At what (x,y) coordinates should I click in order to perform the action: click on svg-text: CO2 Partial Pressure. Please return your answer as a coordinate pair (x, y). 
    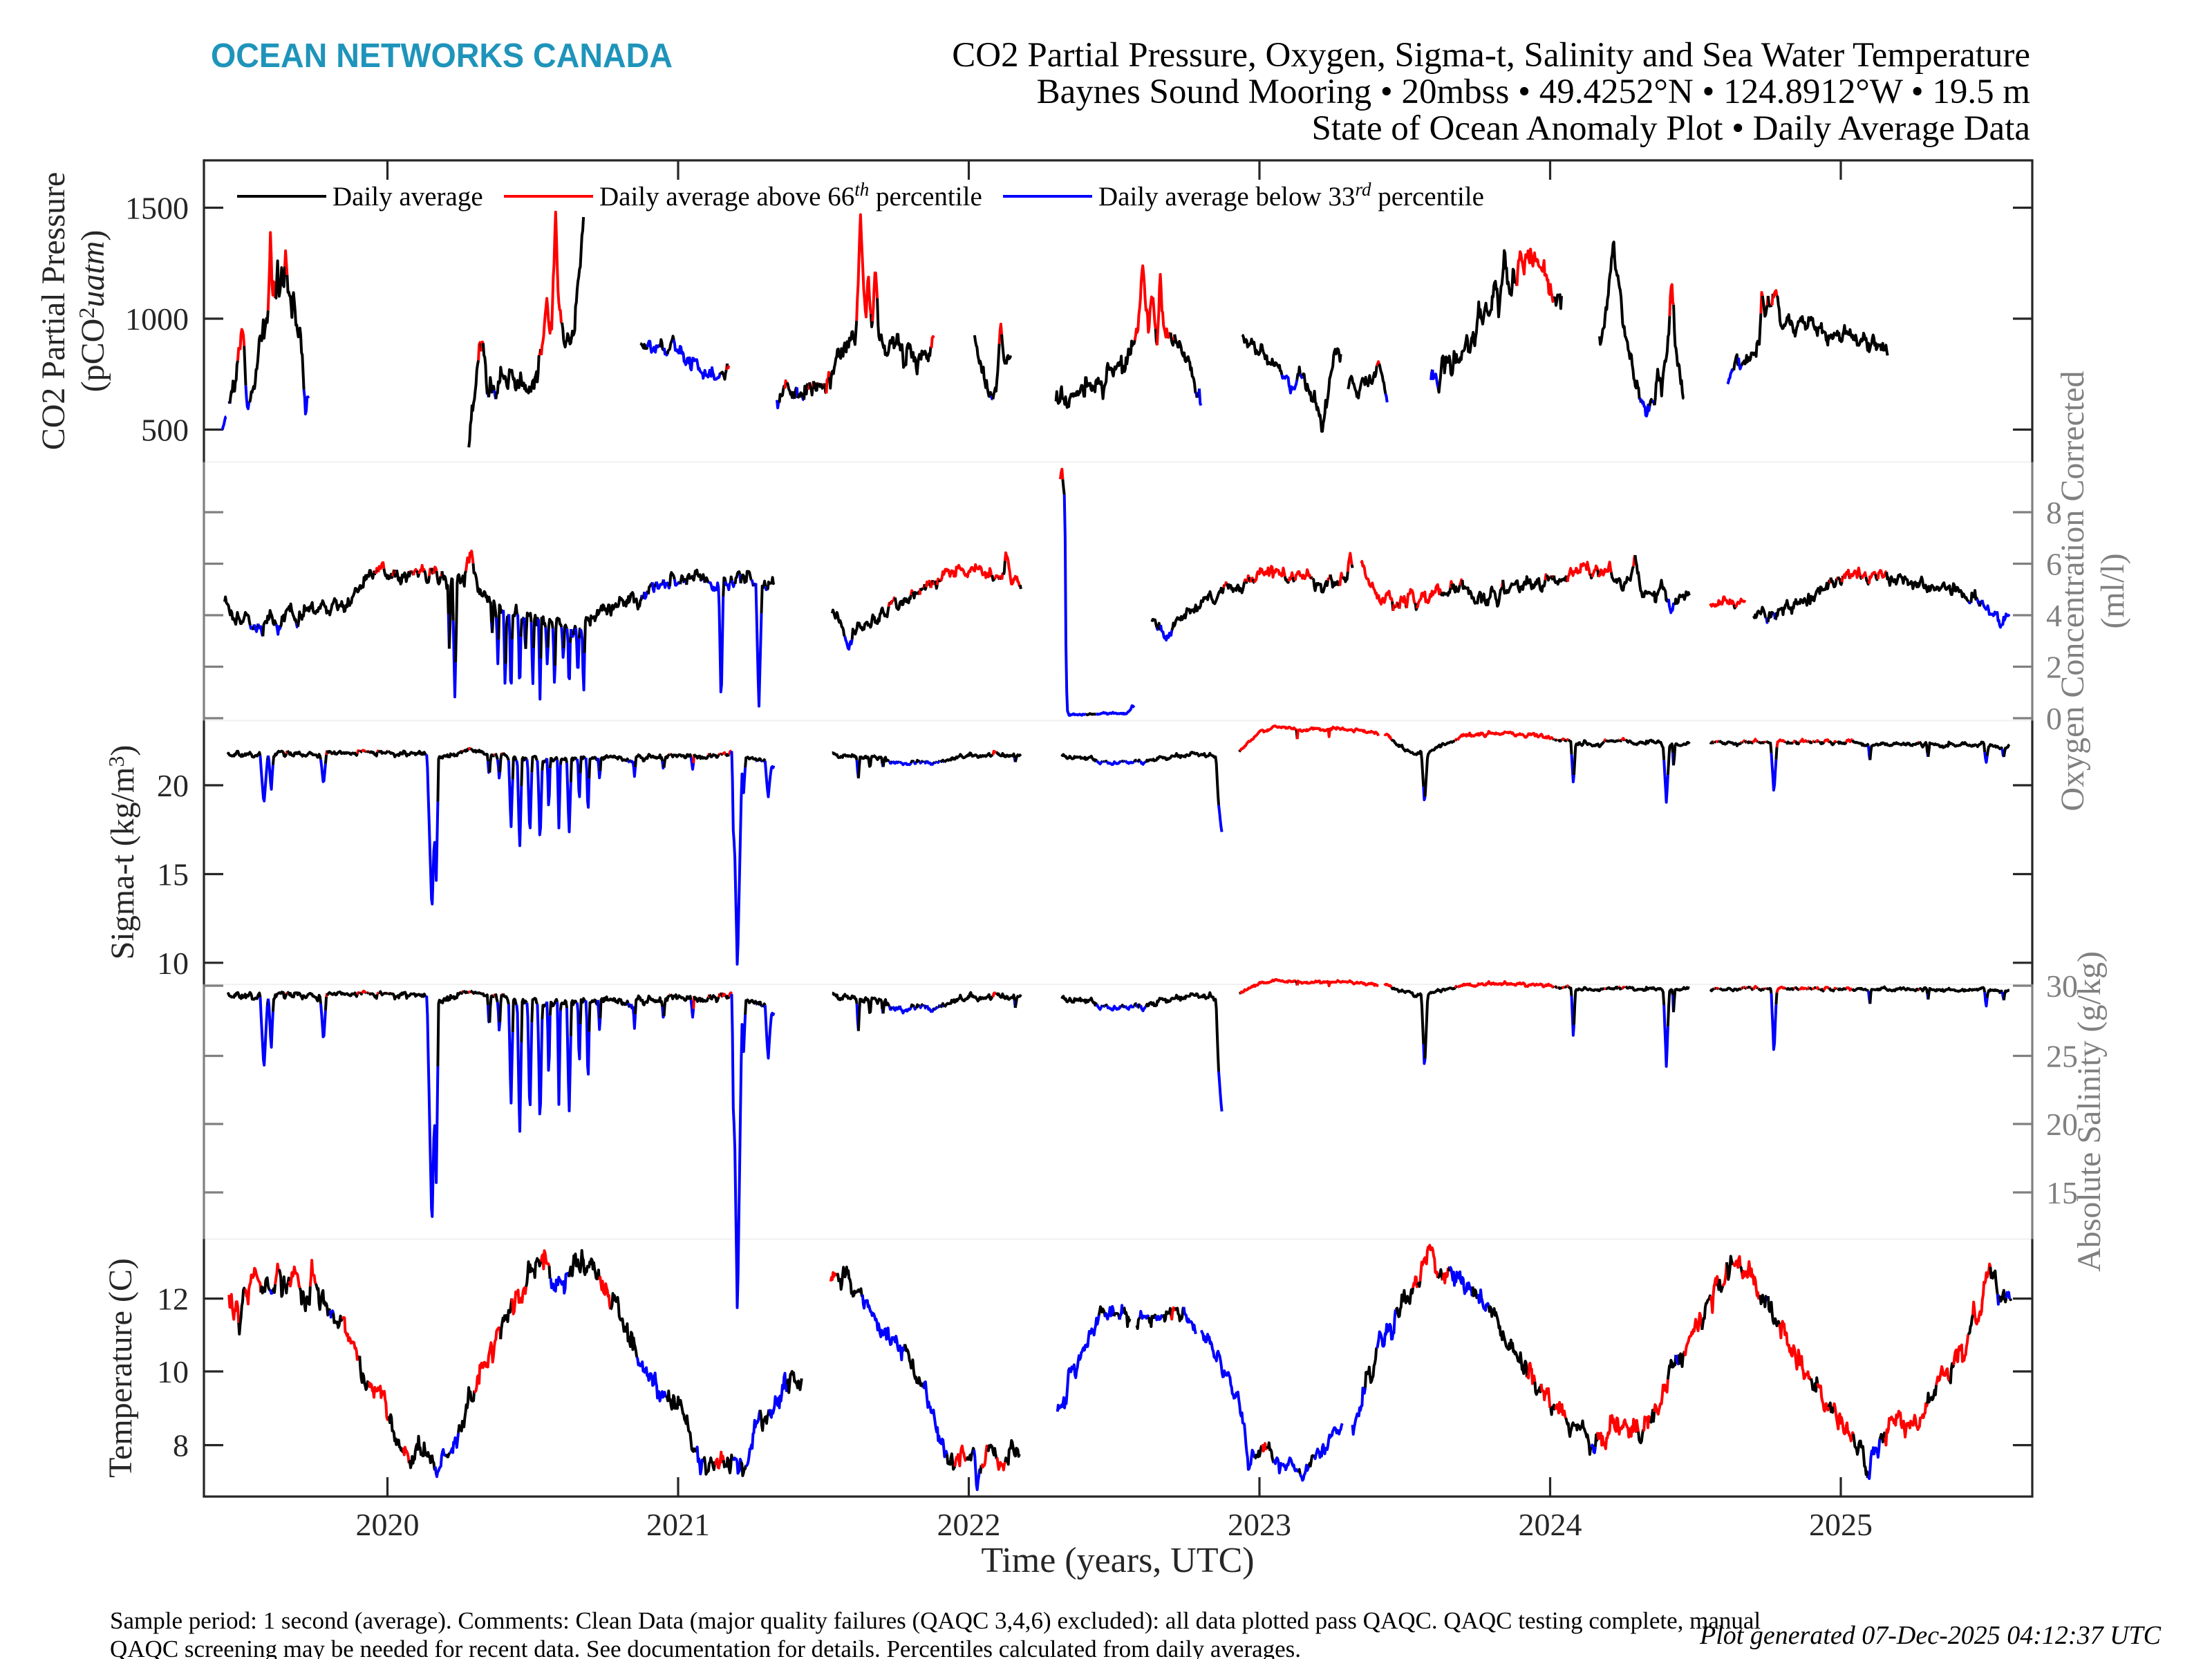
    Looking at the image, I should click on (54, 311).